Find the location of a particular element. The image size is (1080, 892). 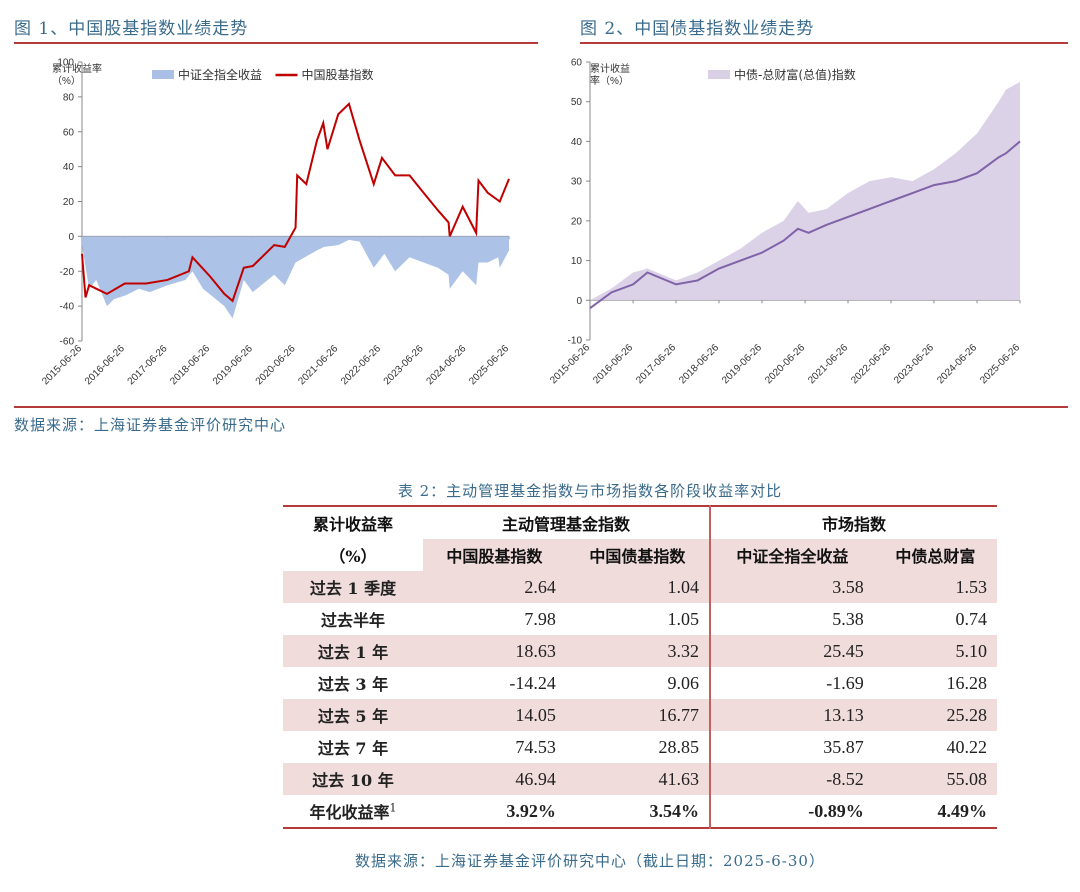

corner-header-line1: 累计收益率 is located at coordinates (352, 524).